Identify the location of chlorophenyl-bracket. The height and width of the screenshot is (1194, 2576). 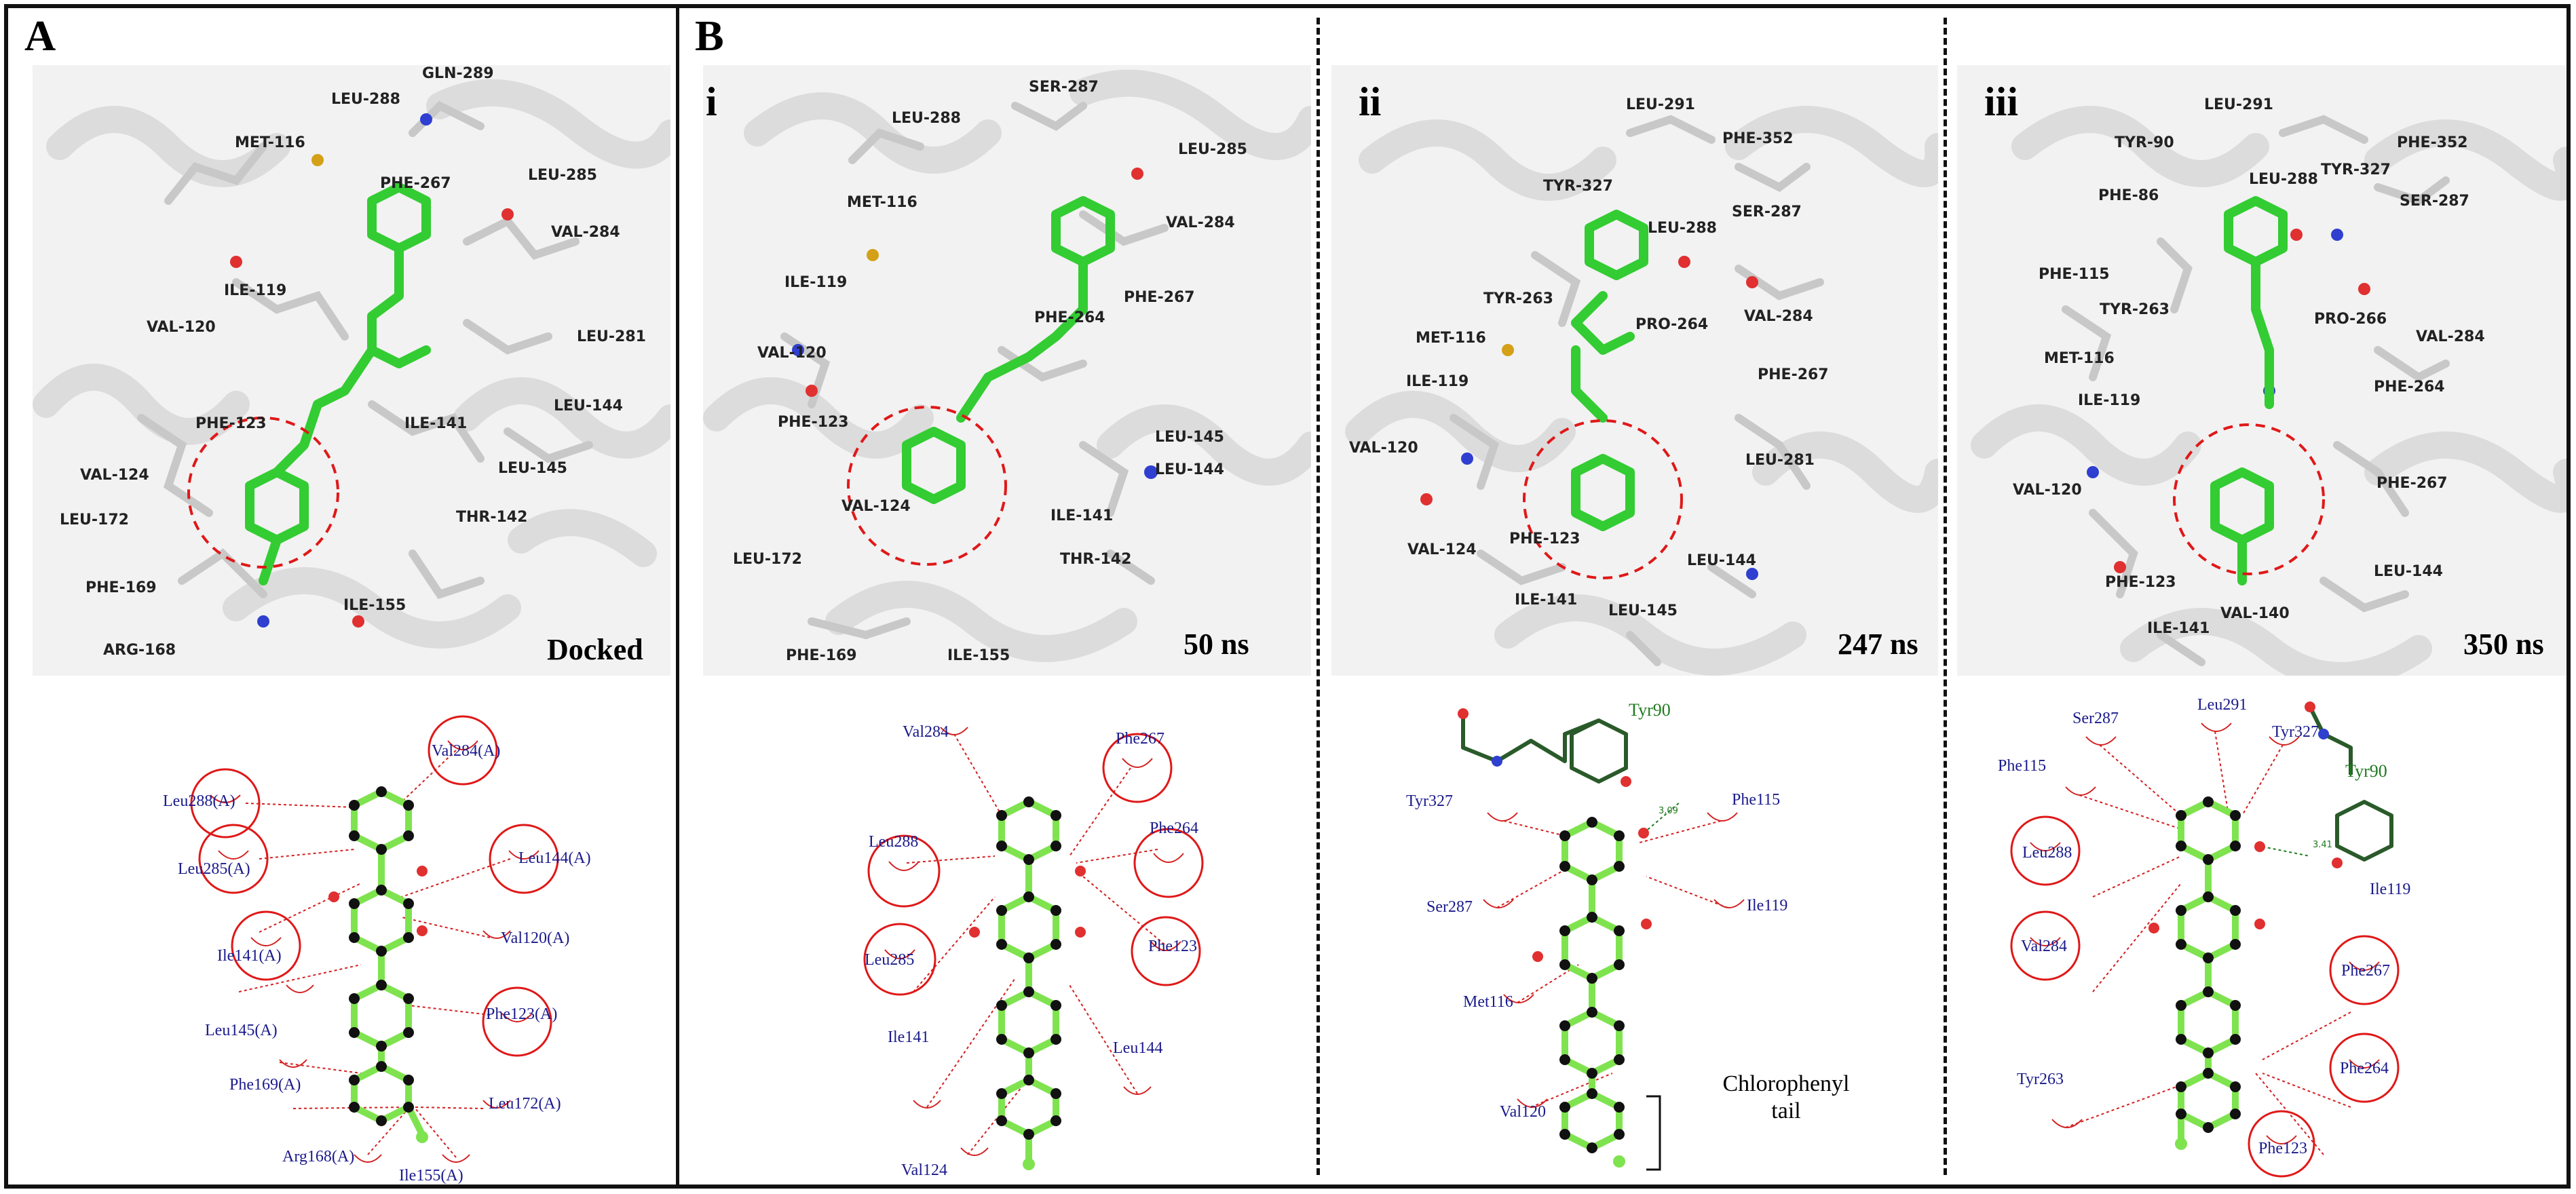
(1653, 1133).